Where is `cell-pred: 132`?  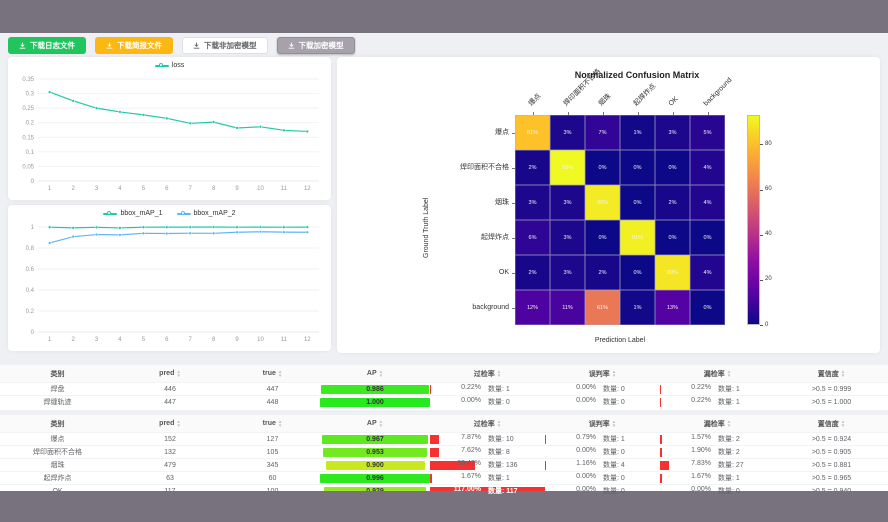
cell-pred: 132 is located at coordinates (170, 452).